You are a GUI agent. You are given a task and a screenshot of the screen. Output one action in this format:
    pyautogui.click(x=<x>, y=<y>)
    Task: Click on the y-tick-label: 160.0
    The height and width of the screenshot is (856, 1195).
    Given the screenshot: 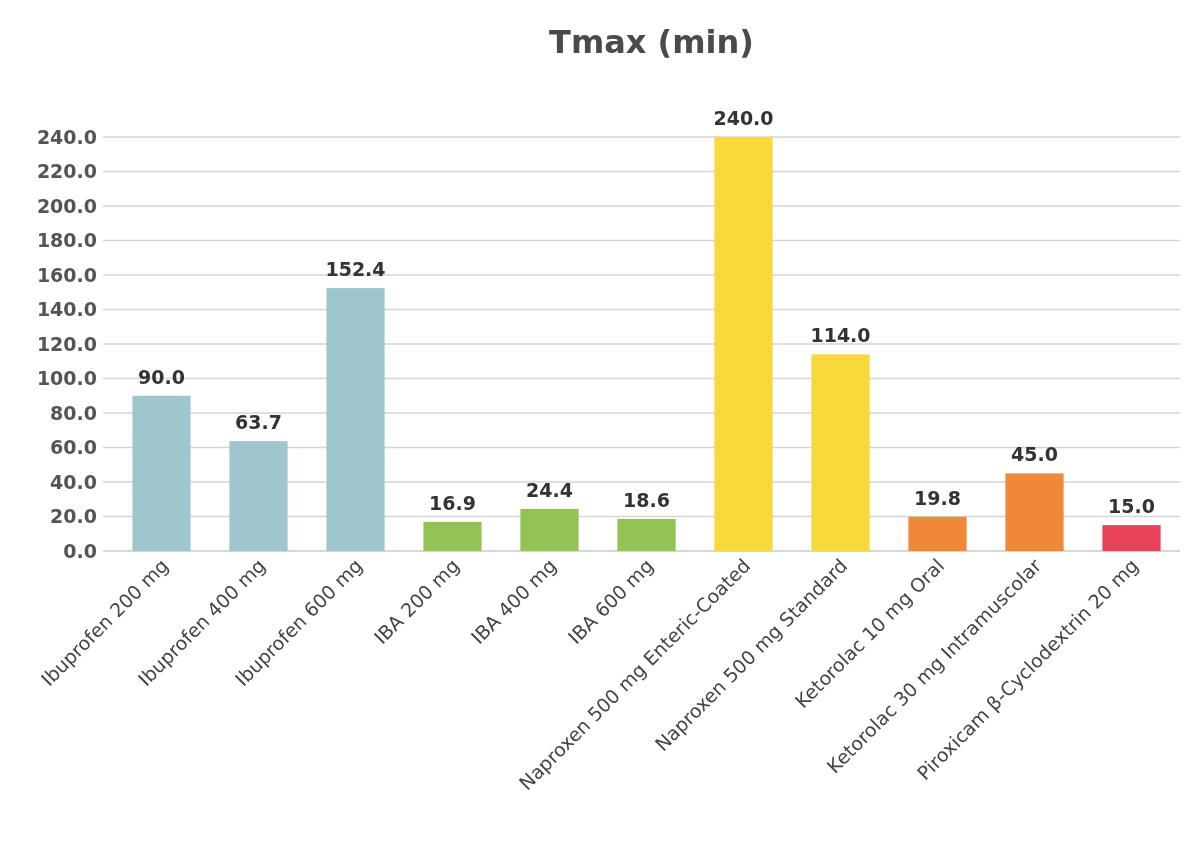 What is the action you would take?
    pyautogui.click(x=66, y=274)
    